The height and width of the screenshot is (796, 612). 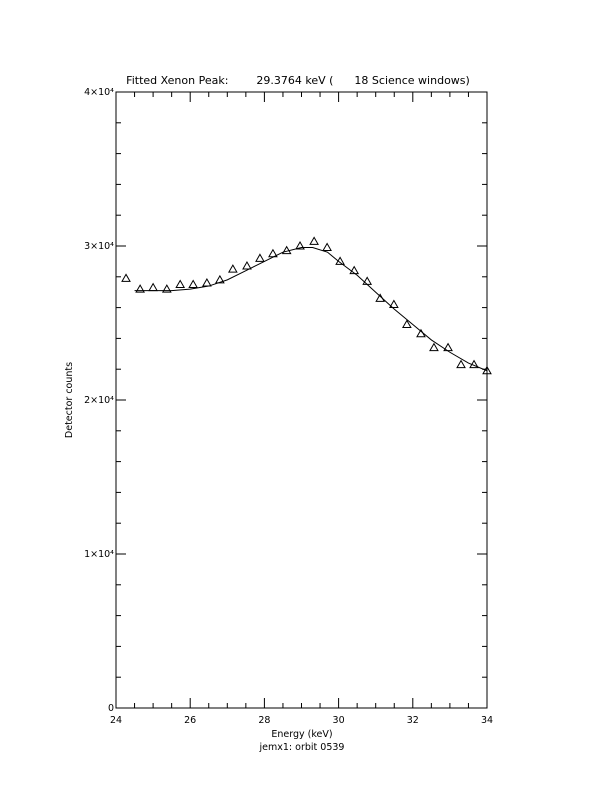 I want to click on x-tick-label: 30, so click(x=339, y=720).